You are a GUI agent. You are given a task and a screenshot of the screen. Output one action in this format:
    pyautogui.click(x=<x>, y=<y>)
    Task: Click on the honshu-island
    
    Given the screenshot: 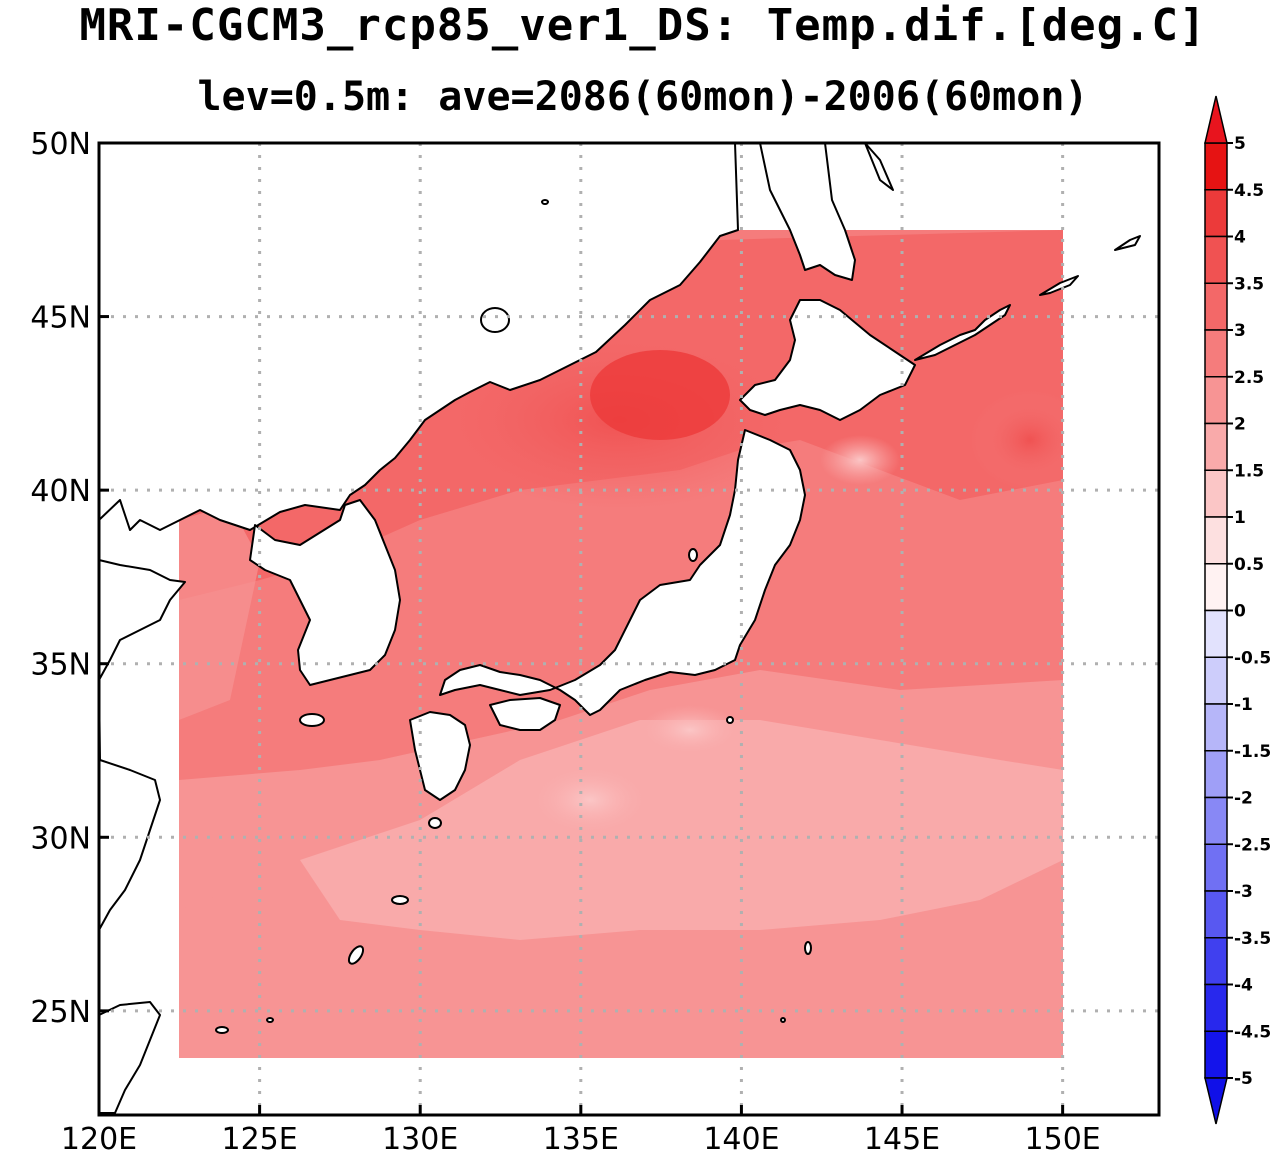 What is the action you would take?
    pyautogui.click(x=622, y=572)
    